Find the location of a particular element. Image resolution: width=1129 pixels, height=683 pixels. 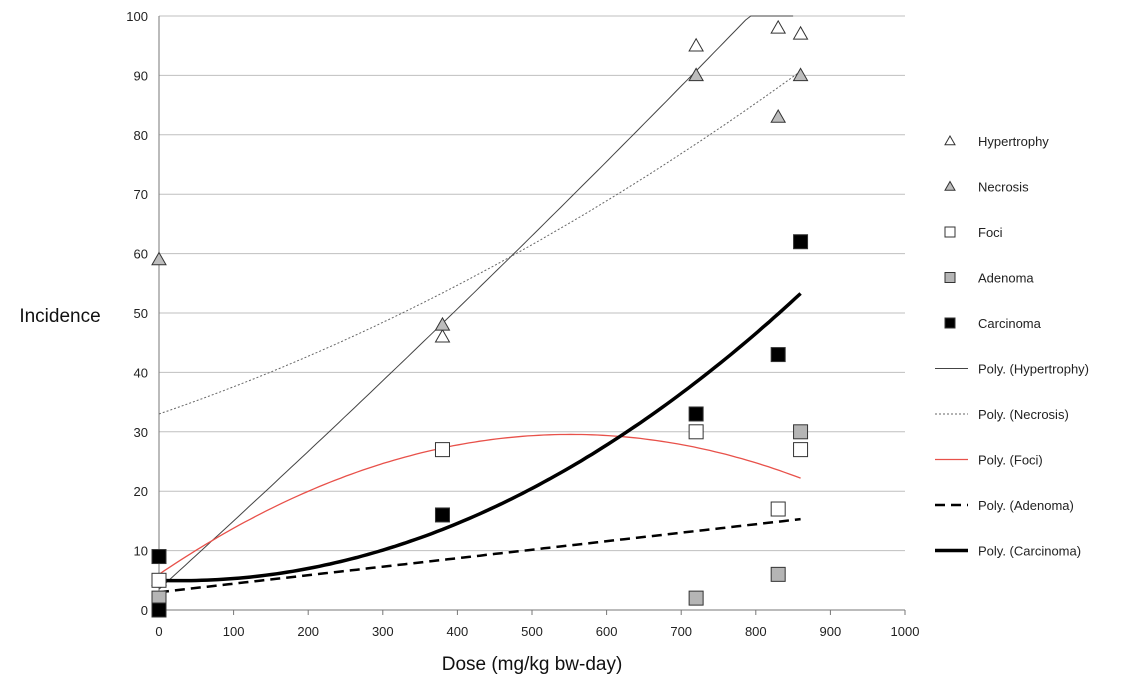

y-tick-label-90: 90 is located at coordinates (141, 75).